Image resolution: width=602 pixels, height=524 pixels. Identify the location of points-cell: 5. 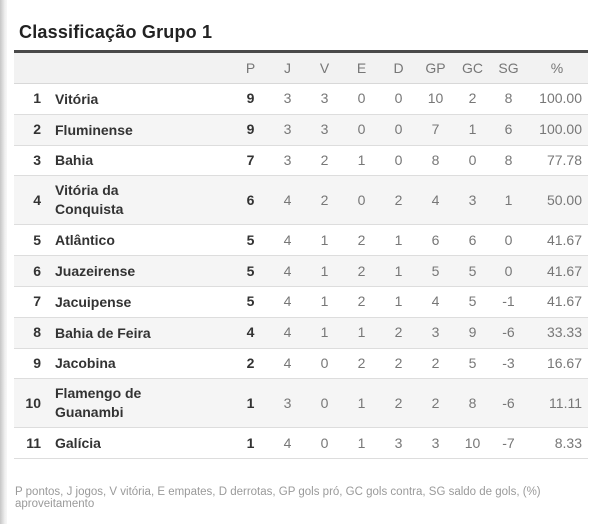
(250, 271).